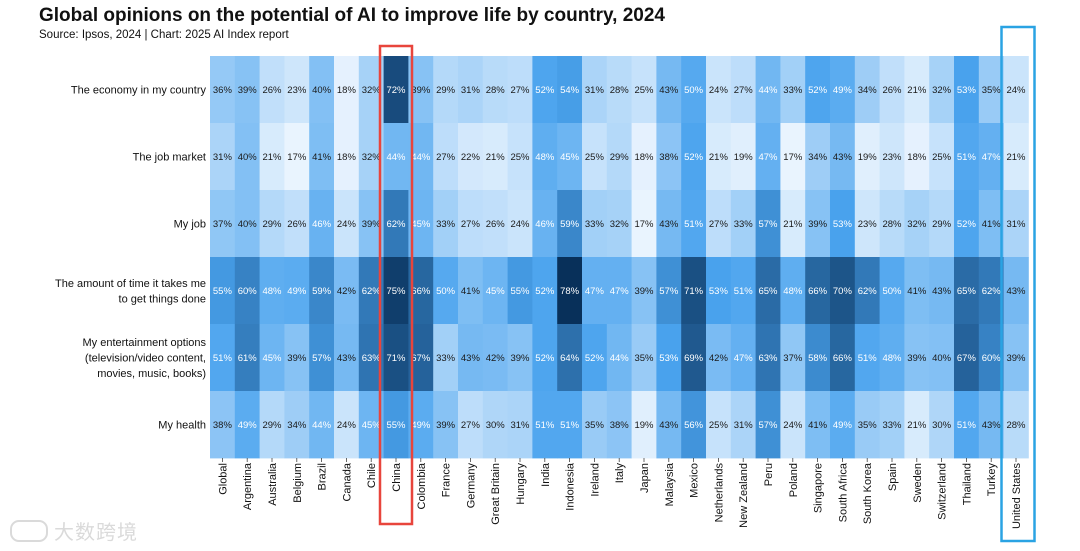 This screenshot has width=1080, height=551. Describe the element at coordinates (182, 426) in the screenshot. I see `row-label: My health` at that location.